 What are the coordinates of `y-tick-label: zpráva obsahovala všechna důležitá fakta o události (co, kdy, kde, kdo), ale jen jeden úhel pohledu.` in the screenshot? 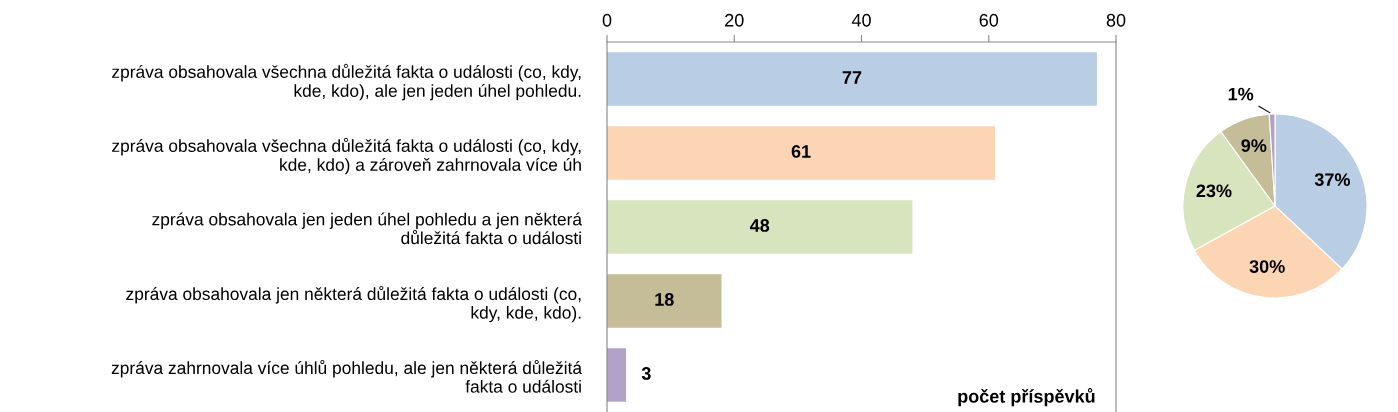 It's located at (346, 82).